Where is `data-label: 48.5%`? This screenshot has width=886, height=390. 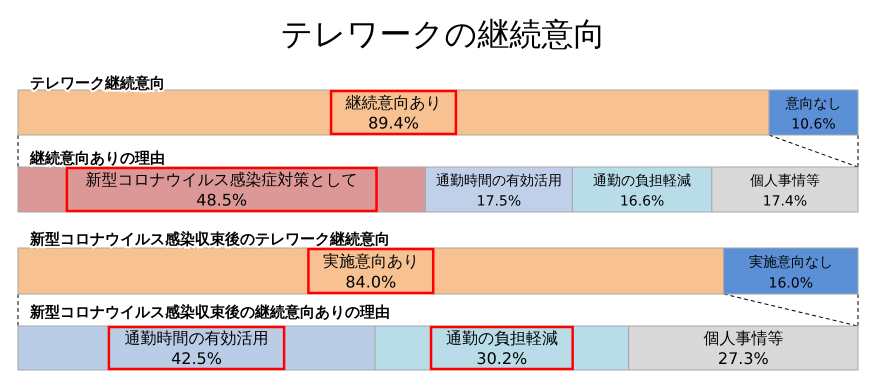 data-label: 48.5% is located at coordinates (222, 200).